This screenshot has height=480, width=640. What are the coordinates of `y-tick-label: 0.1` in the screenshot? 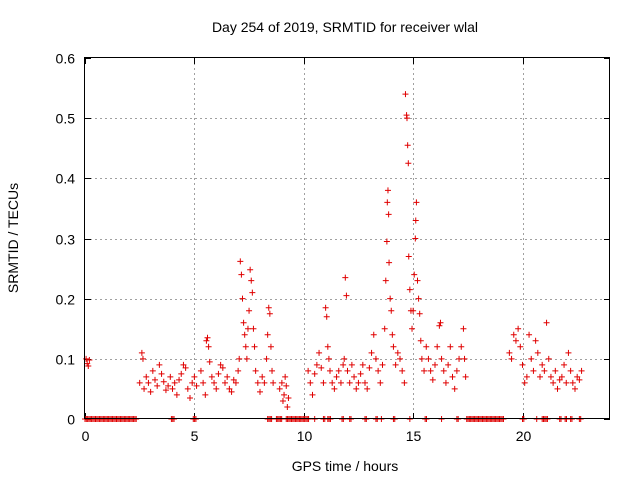 It's located at (66, 360).